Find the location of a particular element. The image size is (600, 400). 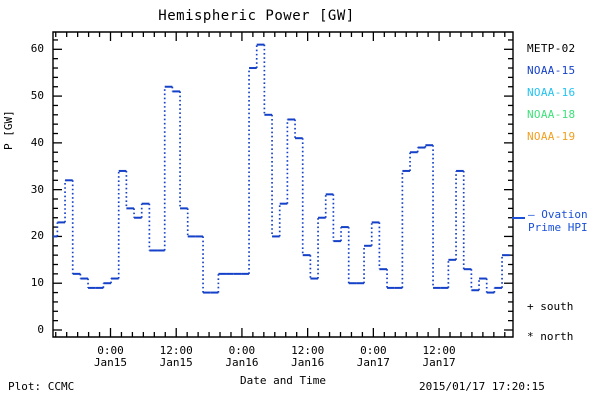

footer-plot-source: Plot: CCMC is located at coordinates (41, 386).